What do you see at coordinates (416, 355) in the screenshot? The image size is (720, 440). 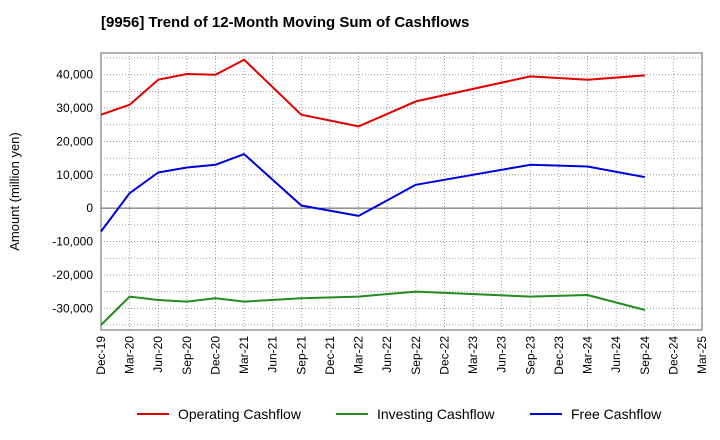 I see `x-tick-label: Sep-22` at bounding box center [416, 355].